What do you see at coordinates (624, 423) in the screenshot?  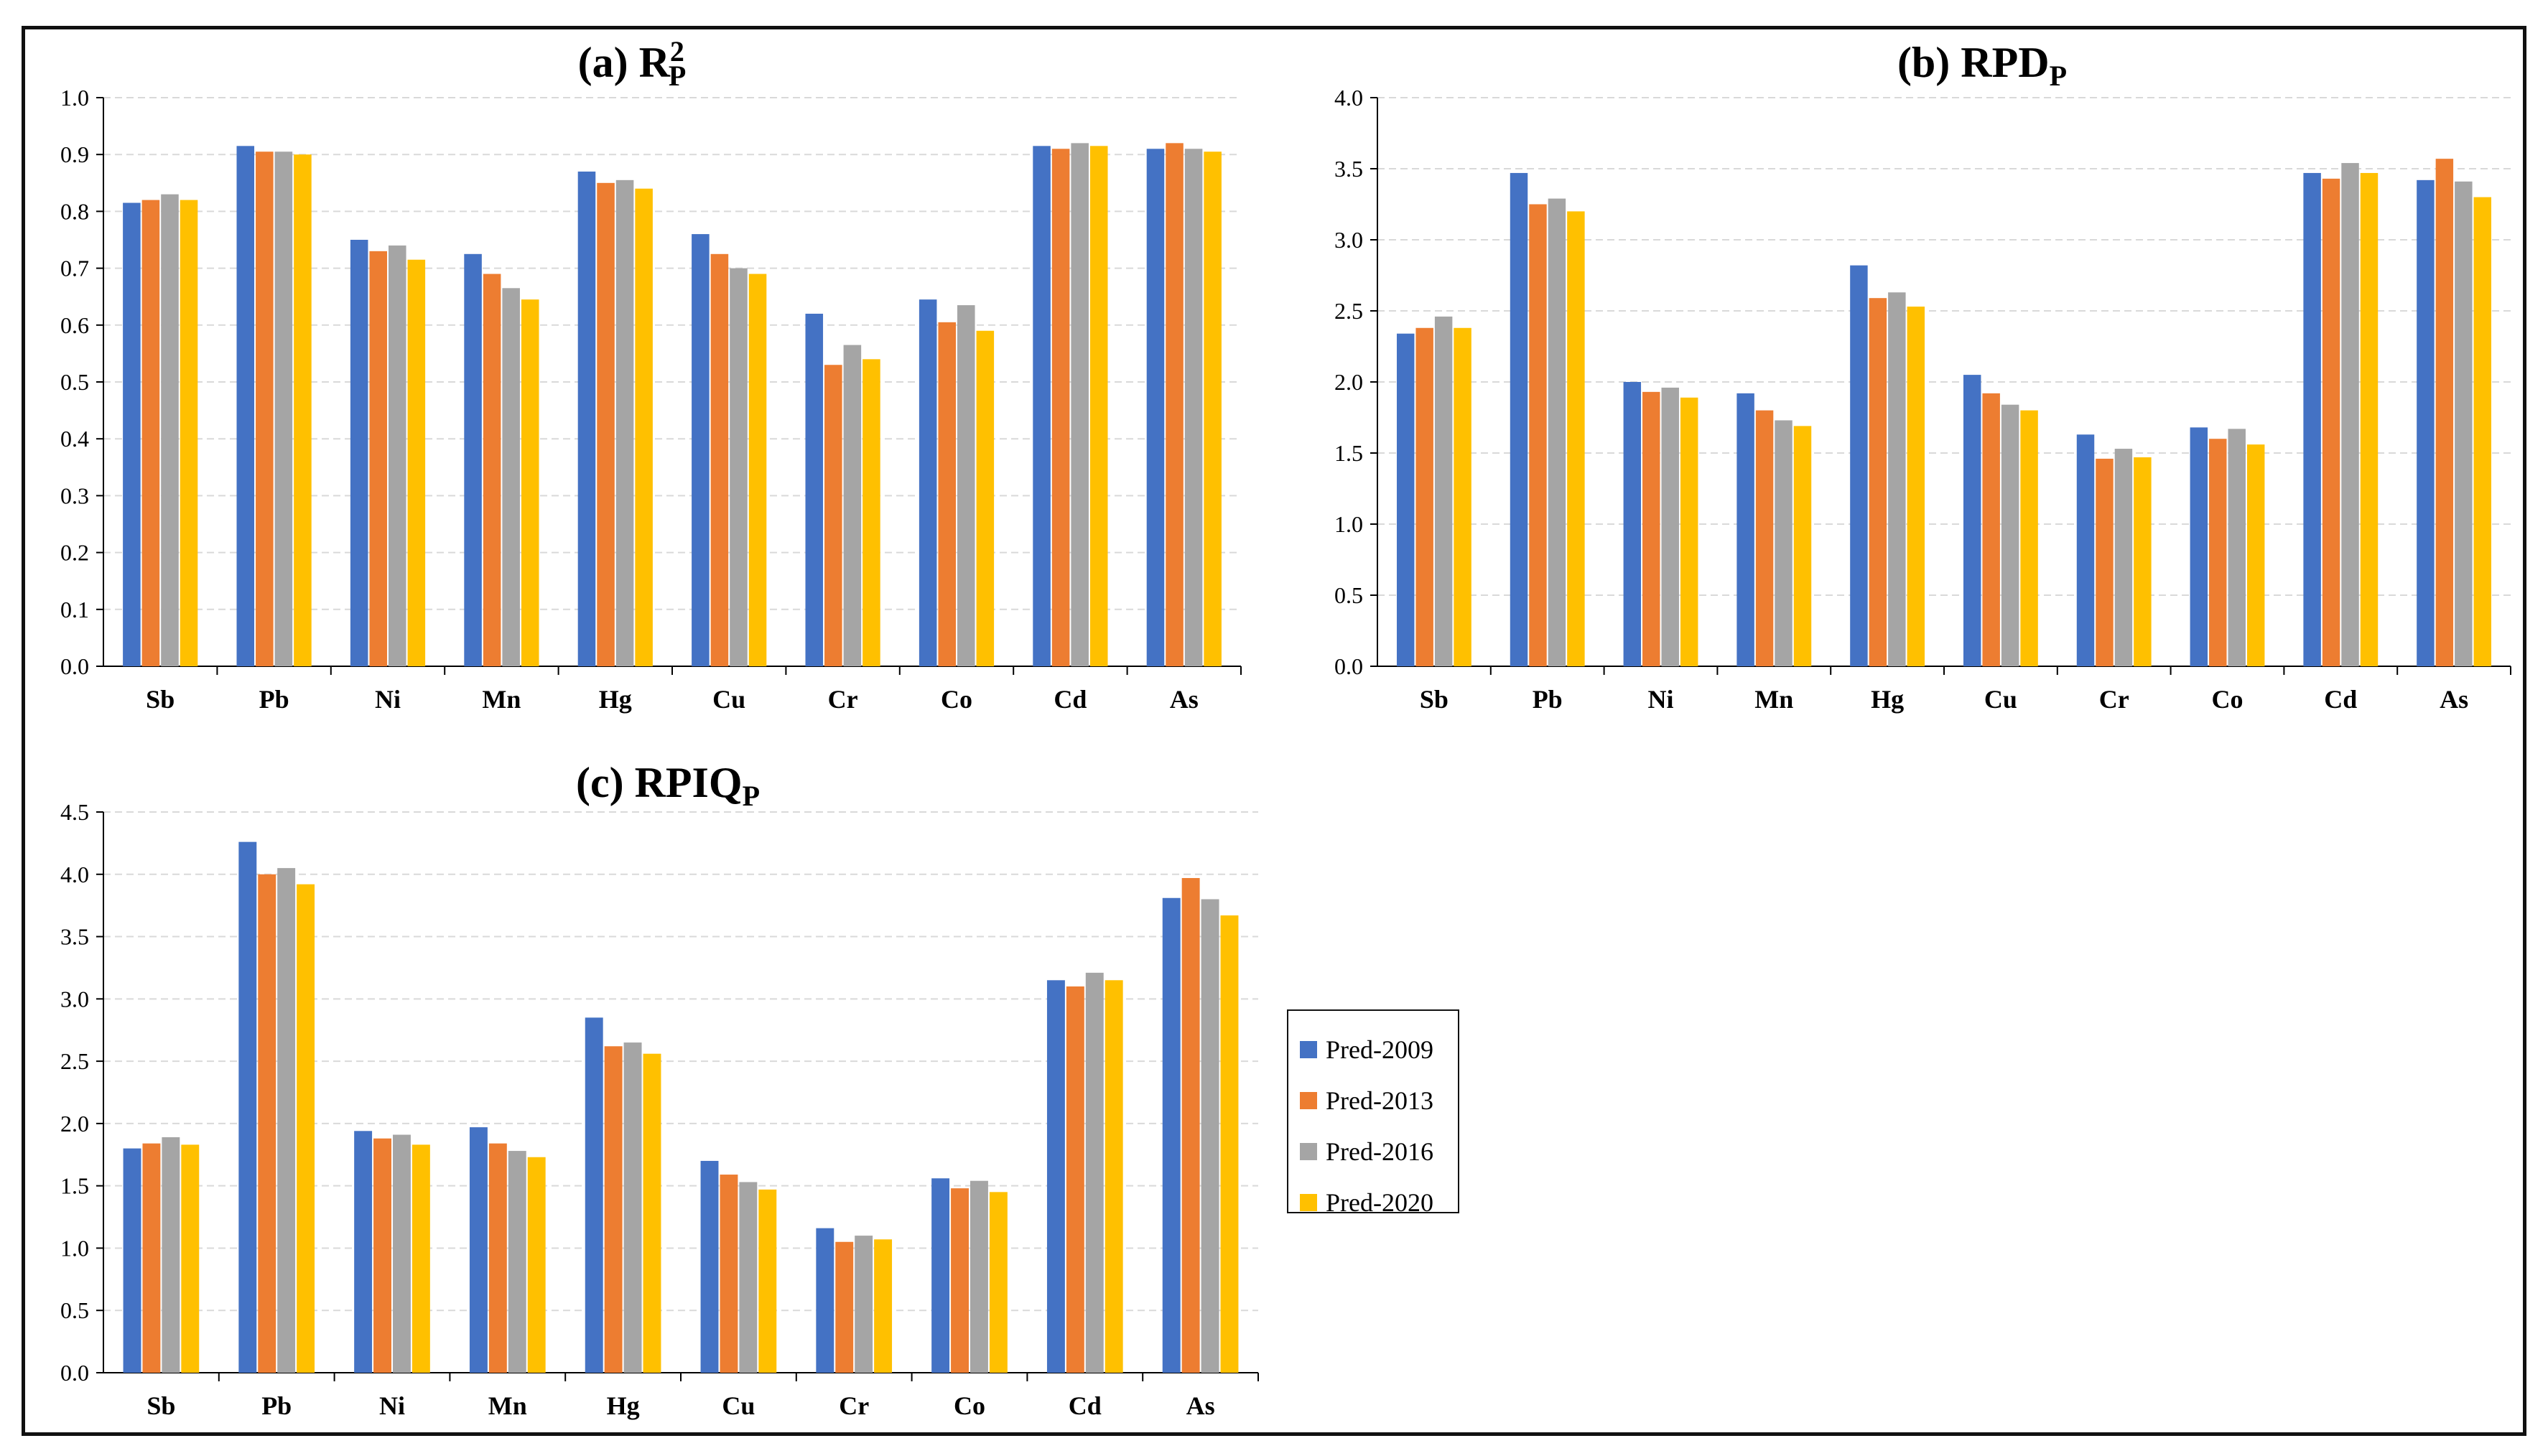 I see `bar-pred-2016-hg` at bounding box center [624, 423].